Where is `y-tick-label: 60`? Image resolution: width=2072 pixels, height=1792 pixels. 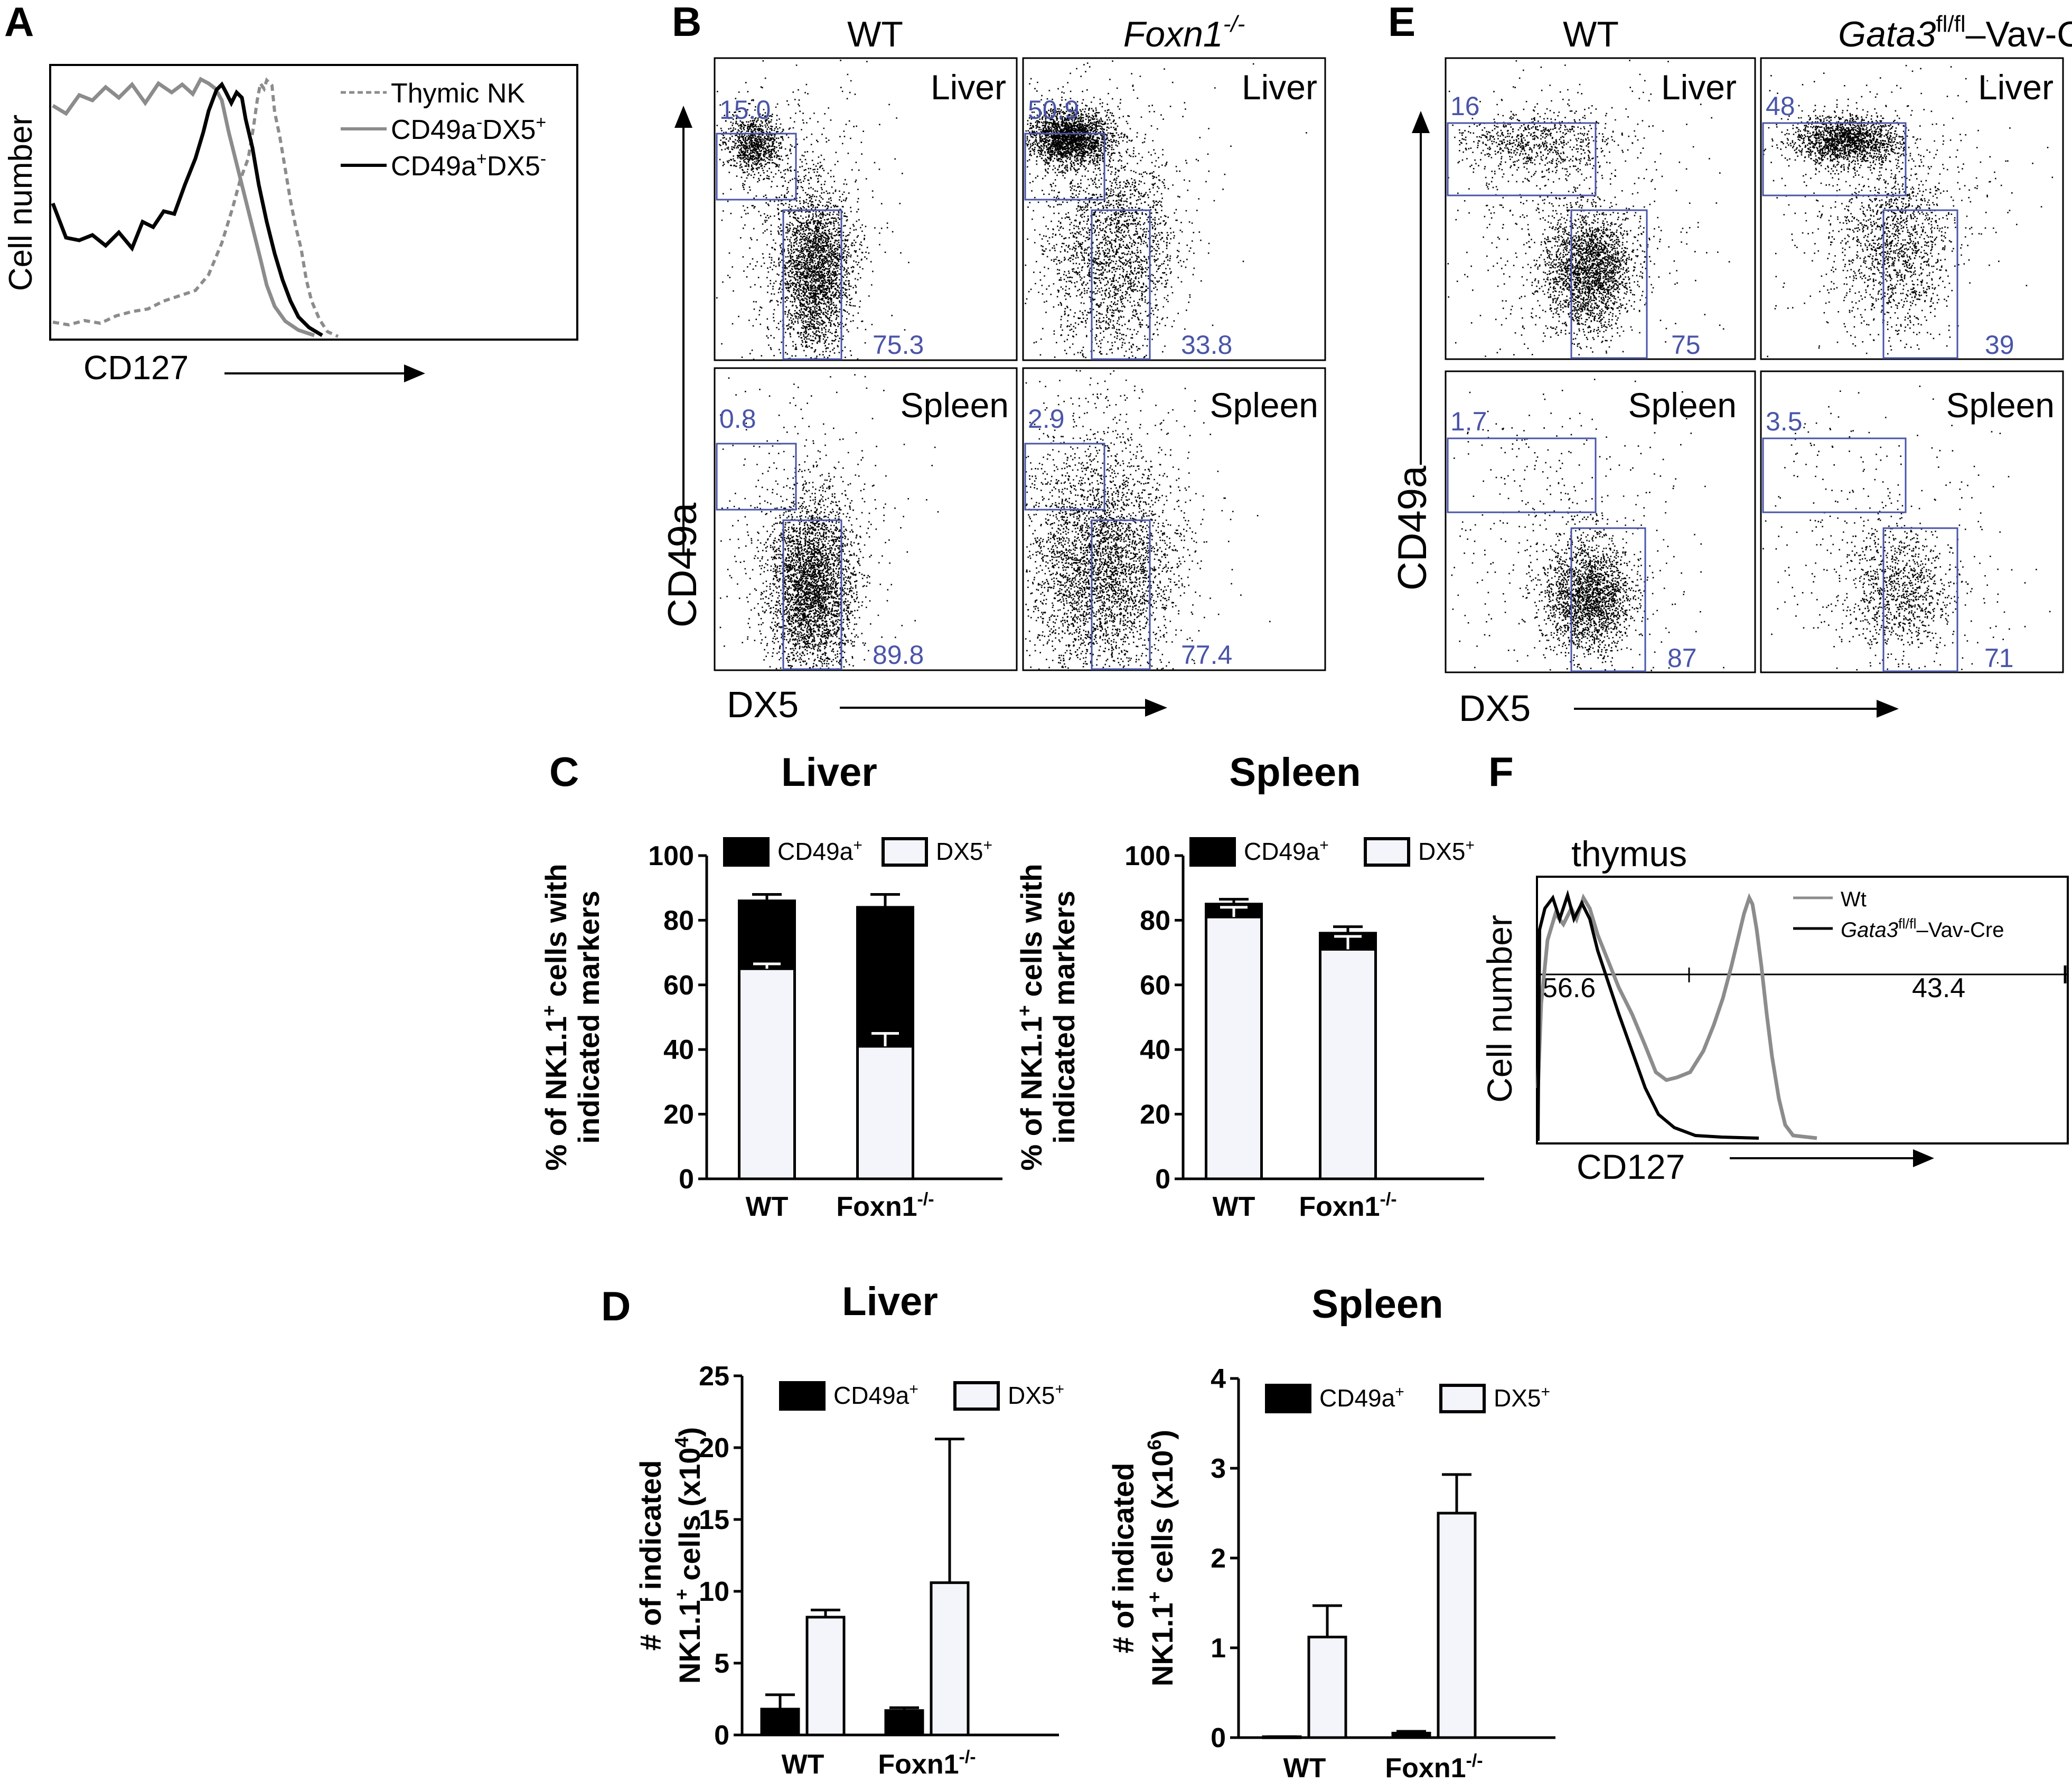 y-tick-label: 60 is located at coordinates (678, 985).